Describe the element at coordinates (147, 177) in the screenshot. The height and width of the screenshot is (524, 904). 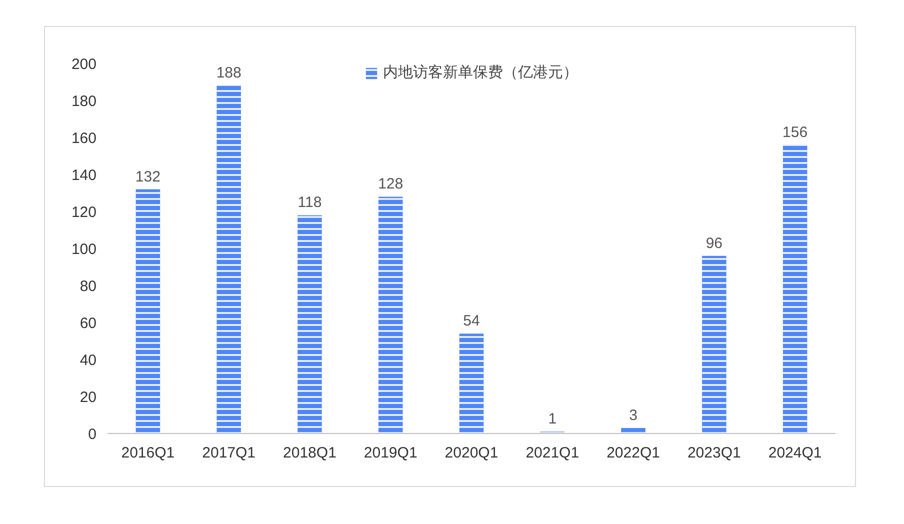
I see `data-label: 132` at that location.